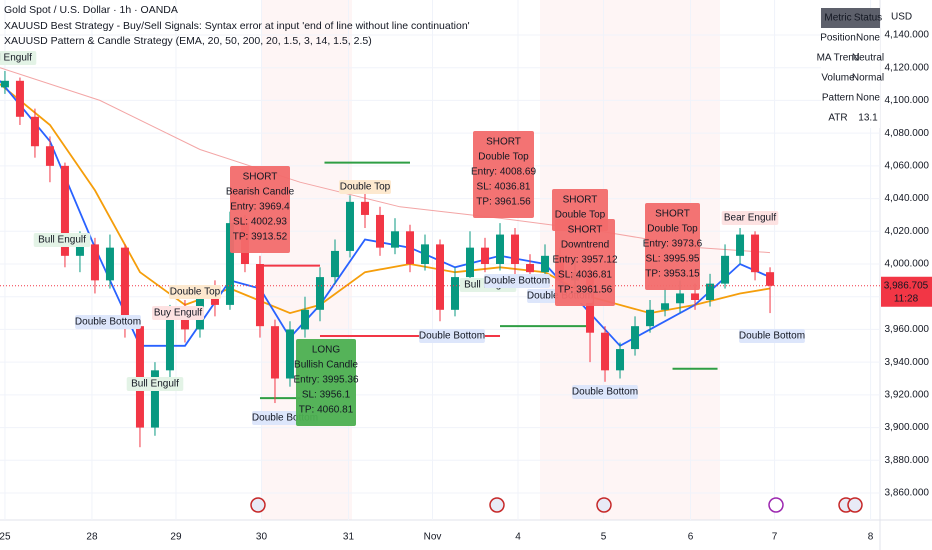 The width and height of the screenshot is (932, 550). What do you see at coordinates (838, 38) in the screenshot?
I see `table-cell: Position` at bounding box center [838, 38].